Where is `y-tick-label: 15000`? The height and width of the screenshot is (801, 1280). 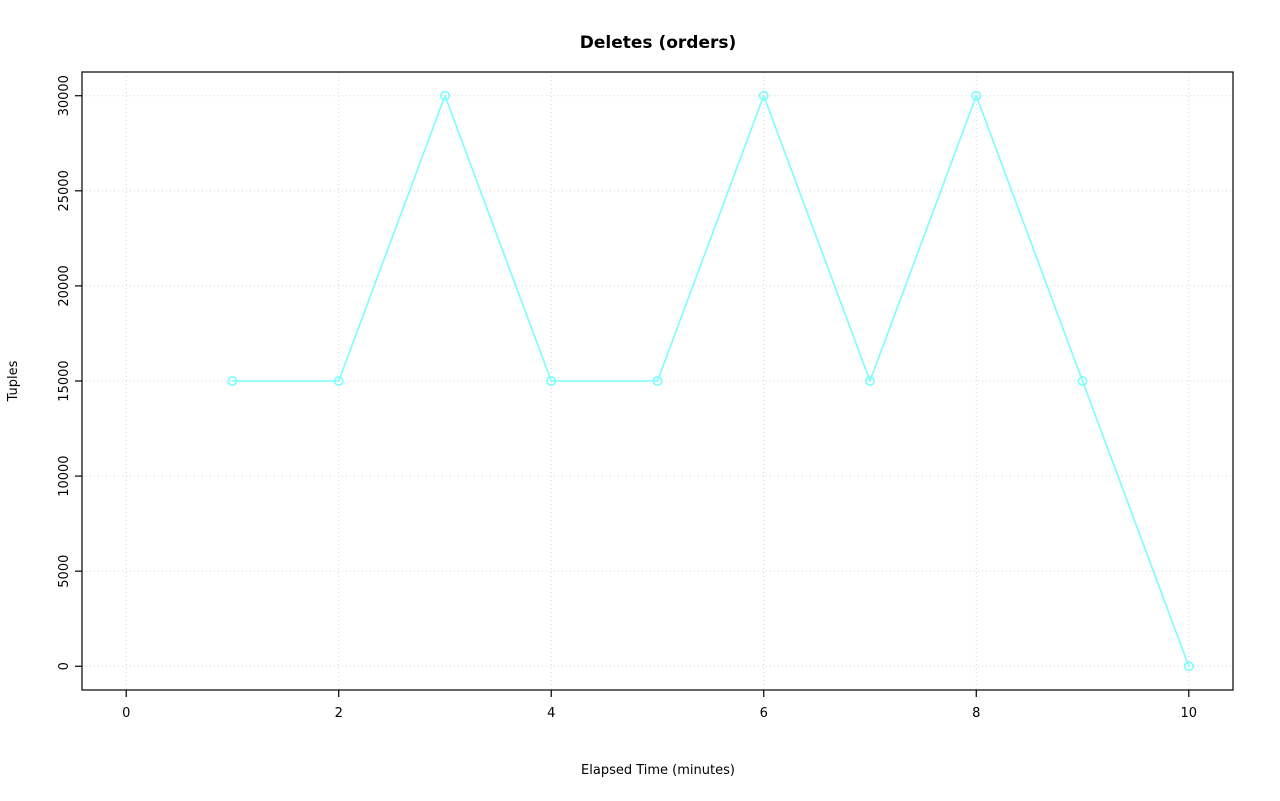
y-tick-label: 15000 is located at coordinates (64, 380).